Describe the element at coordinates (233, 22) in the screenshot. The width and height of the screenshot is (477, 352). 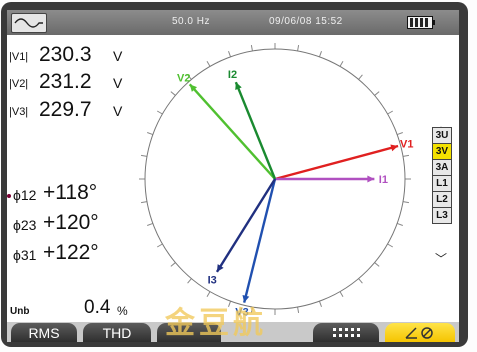
I see `status-bar: 50.0 Hz 09/06/08 15:52` at that location.